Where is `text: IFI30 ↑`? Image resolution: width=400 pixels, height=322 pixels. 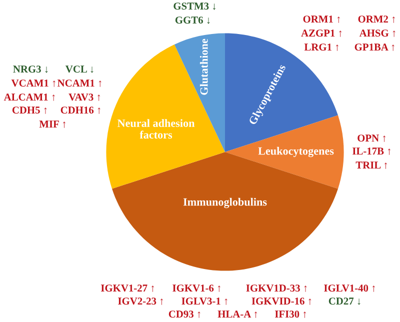 text: IFI30 ↑ is located at coordinates (290, 314).